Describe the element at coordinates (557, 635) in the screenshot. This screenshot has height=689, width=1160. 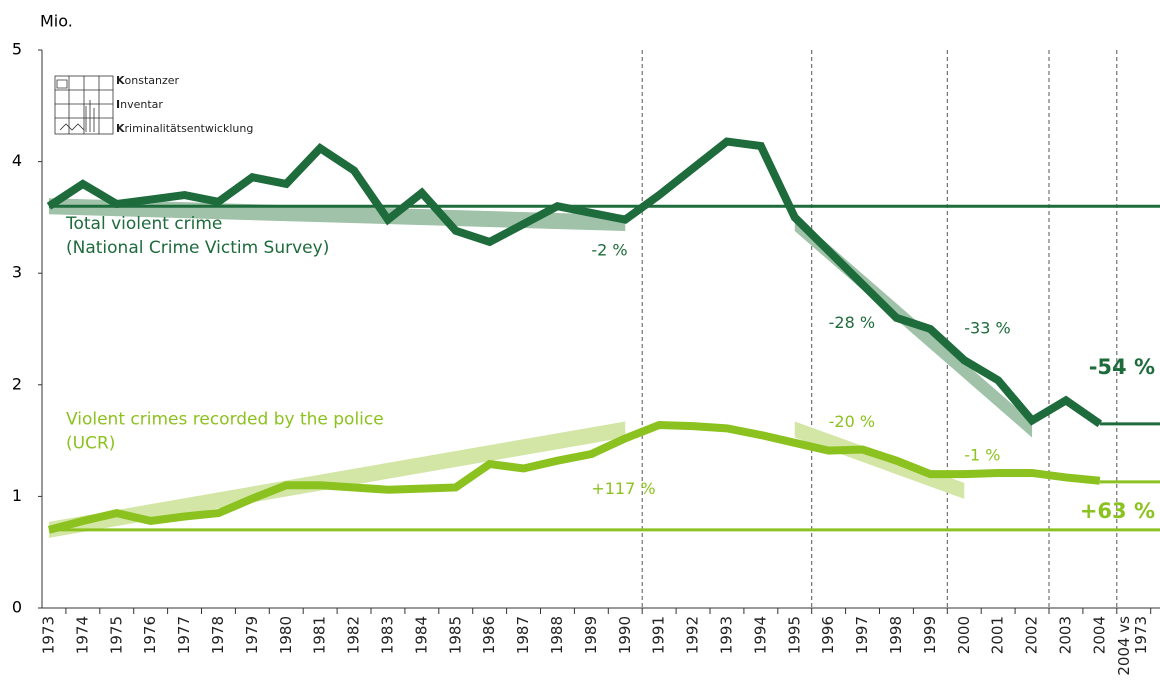
I see `x-tick-label: 1988` at that location.